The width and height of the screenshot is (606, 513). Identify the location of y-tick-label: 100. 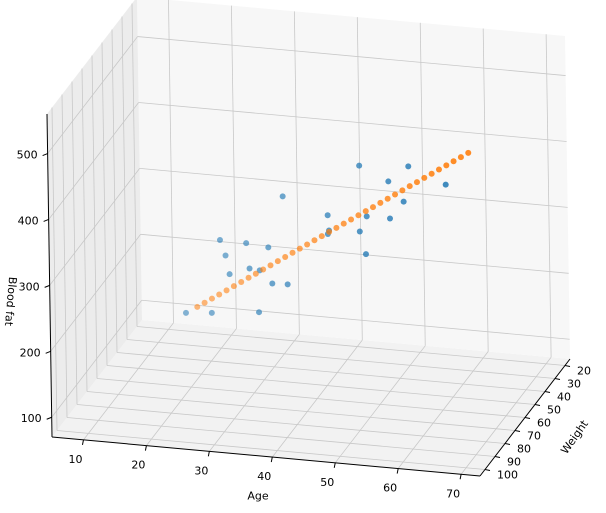
(507, 475).